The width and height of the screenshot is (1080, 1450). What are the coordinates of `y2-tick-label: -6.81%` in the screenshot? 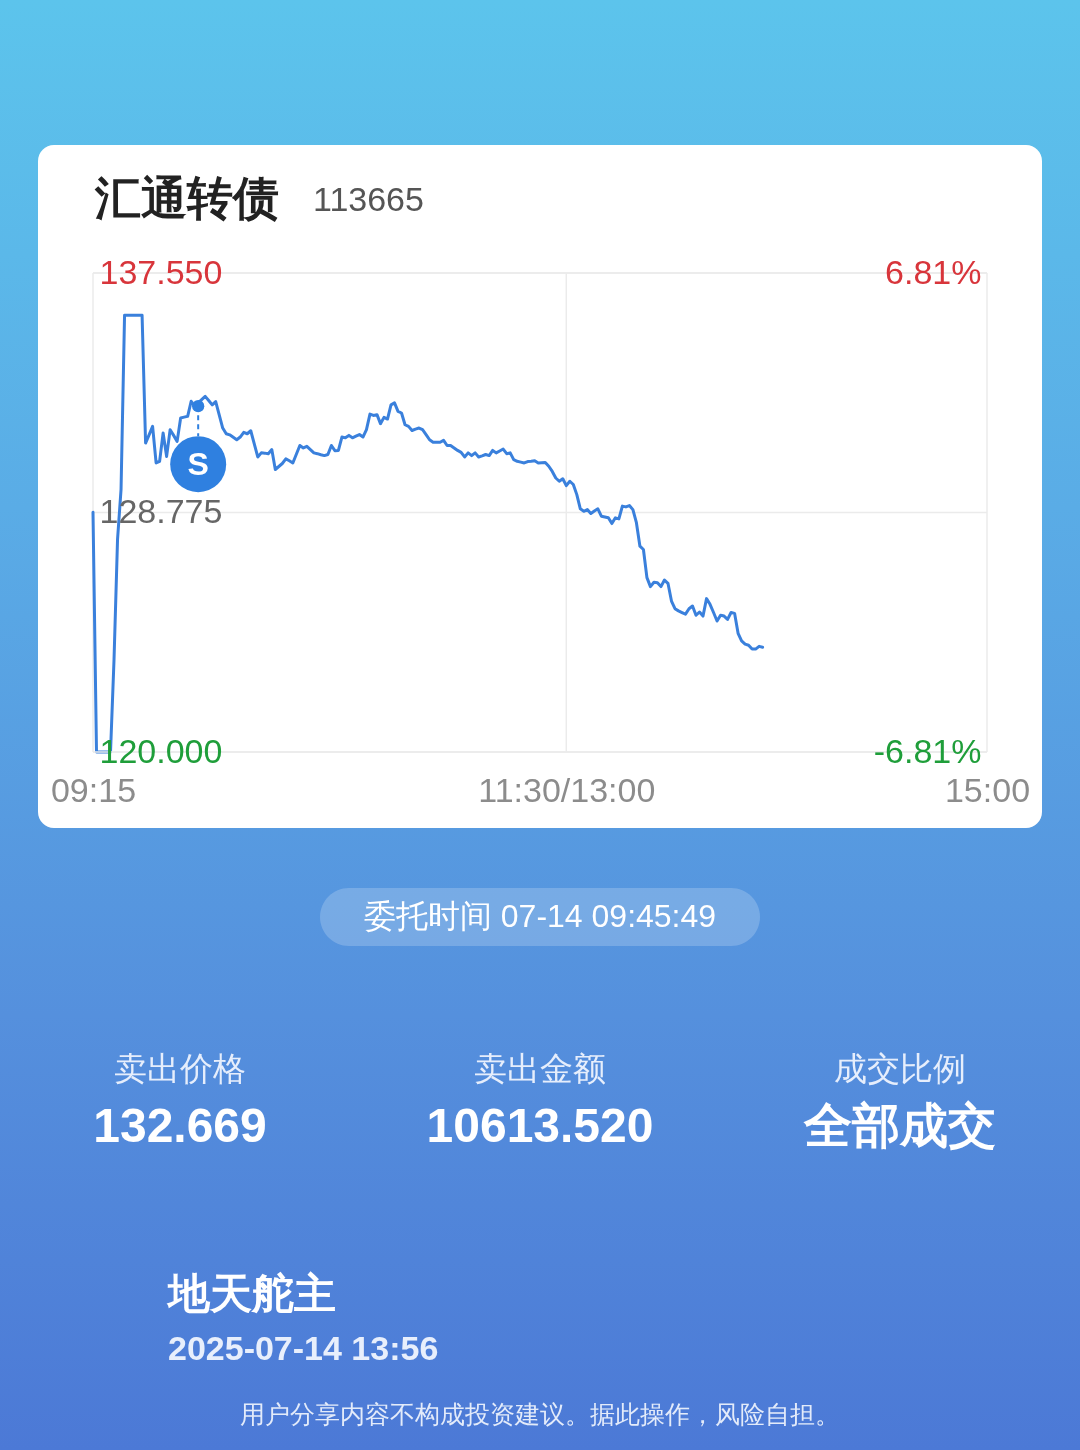 It's located at (927, 750).